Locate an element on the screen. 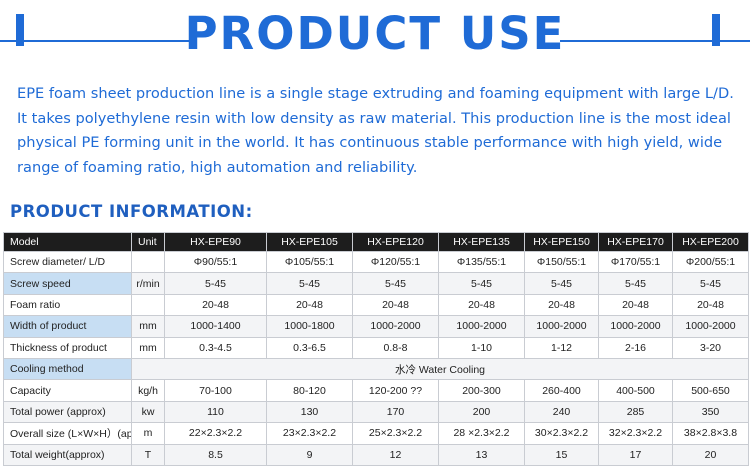 The image size is (750, 474). table-cell: 500-650 is located at coordinates (710, 390).